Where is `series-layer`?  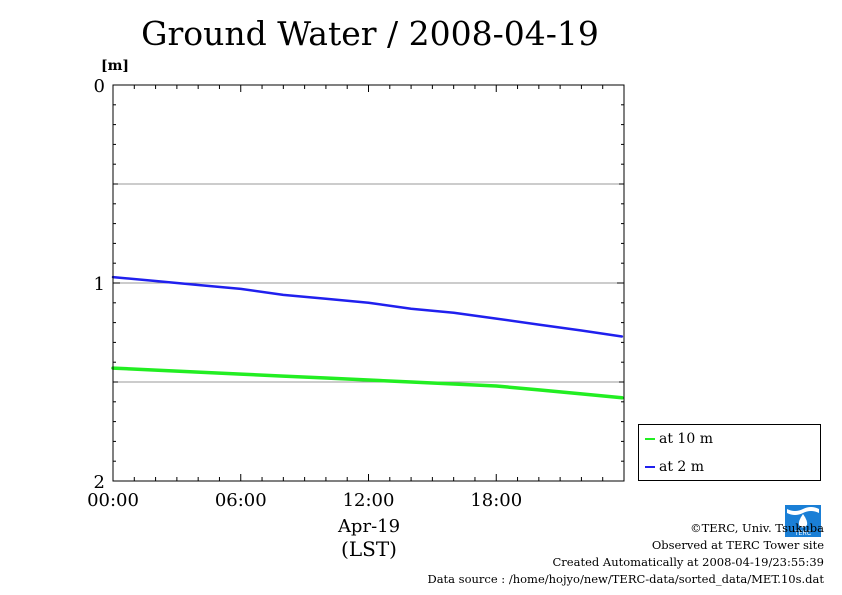 series-layer is located at coordinates (367, 337).